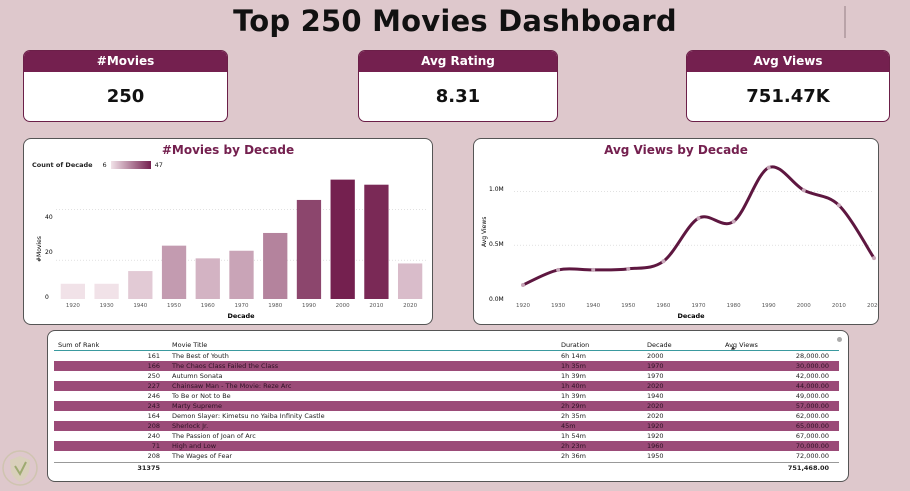  Describe the element at coordinates (803, 190) in the screenshot. I see `point-2000` at that location.